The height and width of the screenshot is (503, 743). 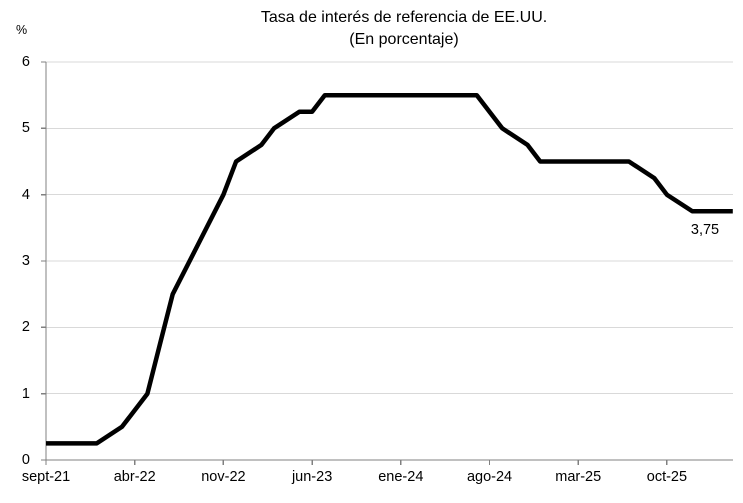 I want to click on x-axis-tick-label: sept-21, so click(x=46, y=477).